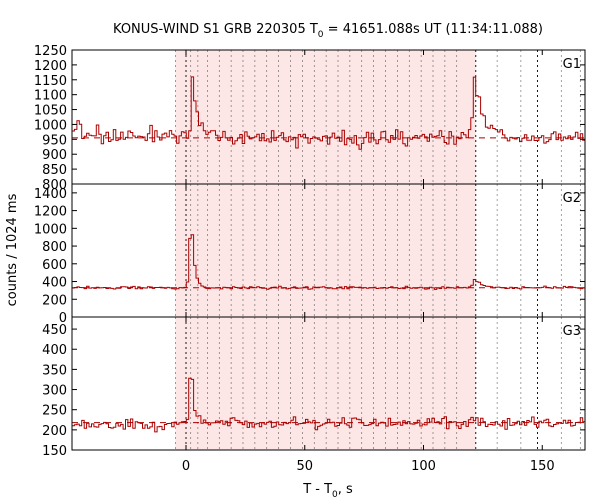 Image resolution: width=600 pixels, height=500 pixels. What do you see at coordinates (54, 170) in the screenshot?
I see `y-tick-label: 850` at bounding box center [54, 170].